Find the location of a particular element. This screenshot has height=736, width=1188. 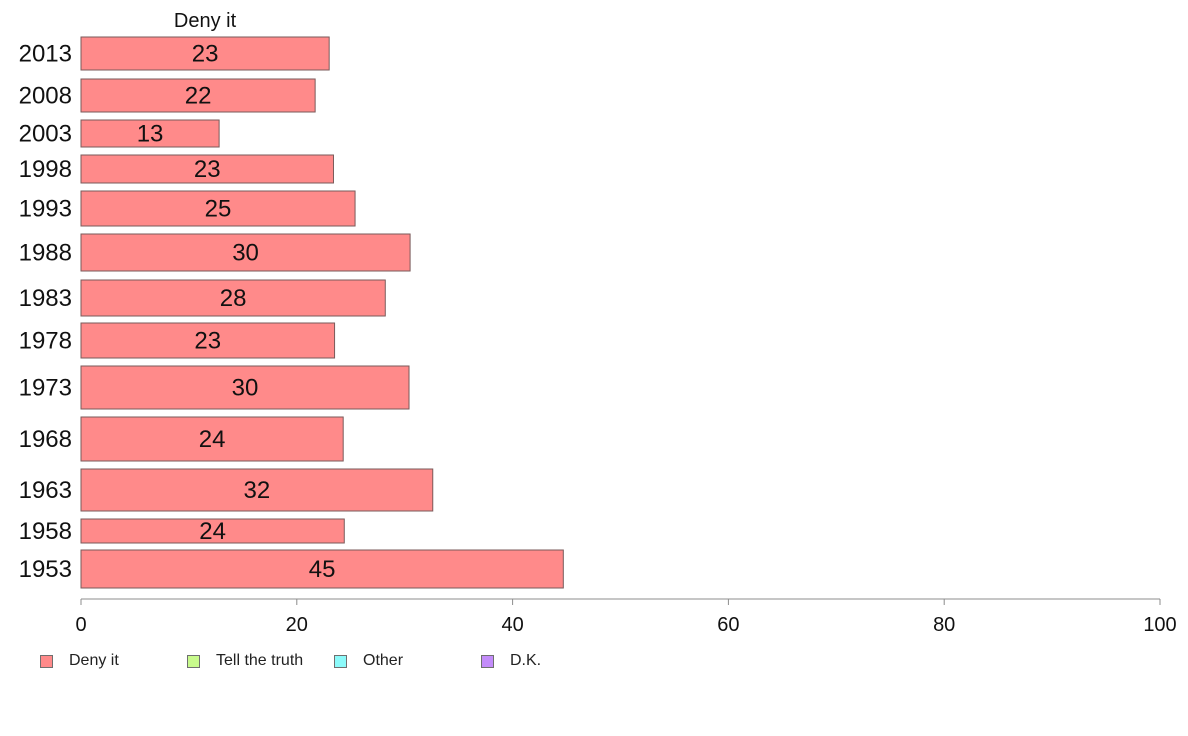

bar-value-label-1963: 32 is located at coordinates (257, 490).